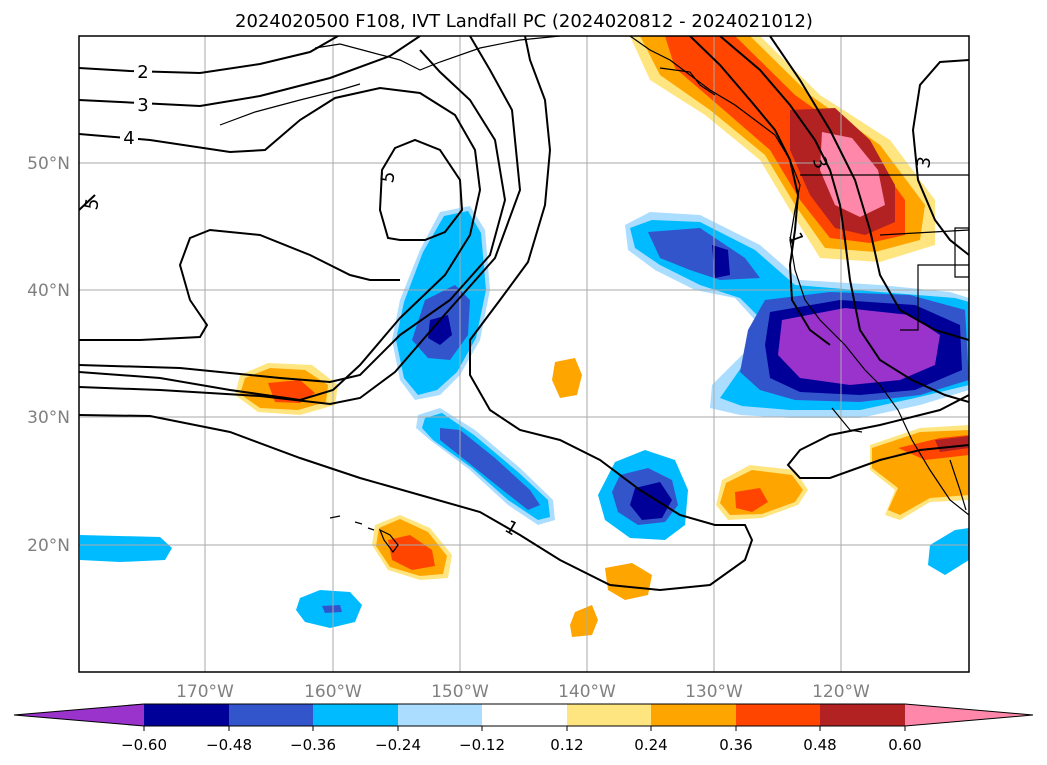 The width and height of the screenshot is (1047, 765). Describe the element at coordinates (79, 715) in the screenshot. I see `colorbar-under-arrow` at that location.